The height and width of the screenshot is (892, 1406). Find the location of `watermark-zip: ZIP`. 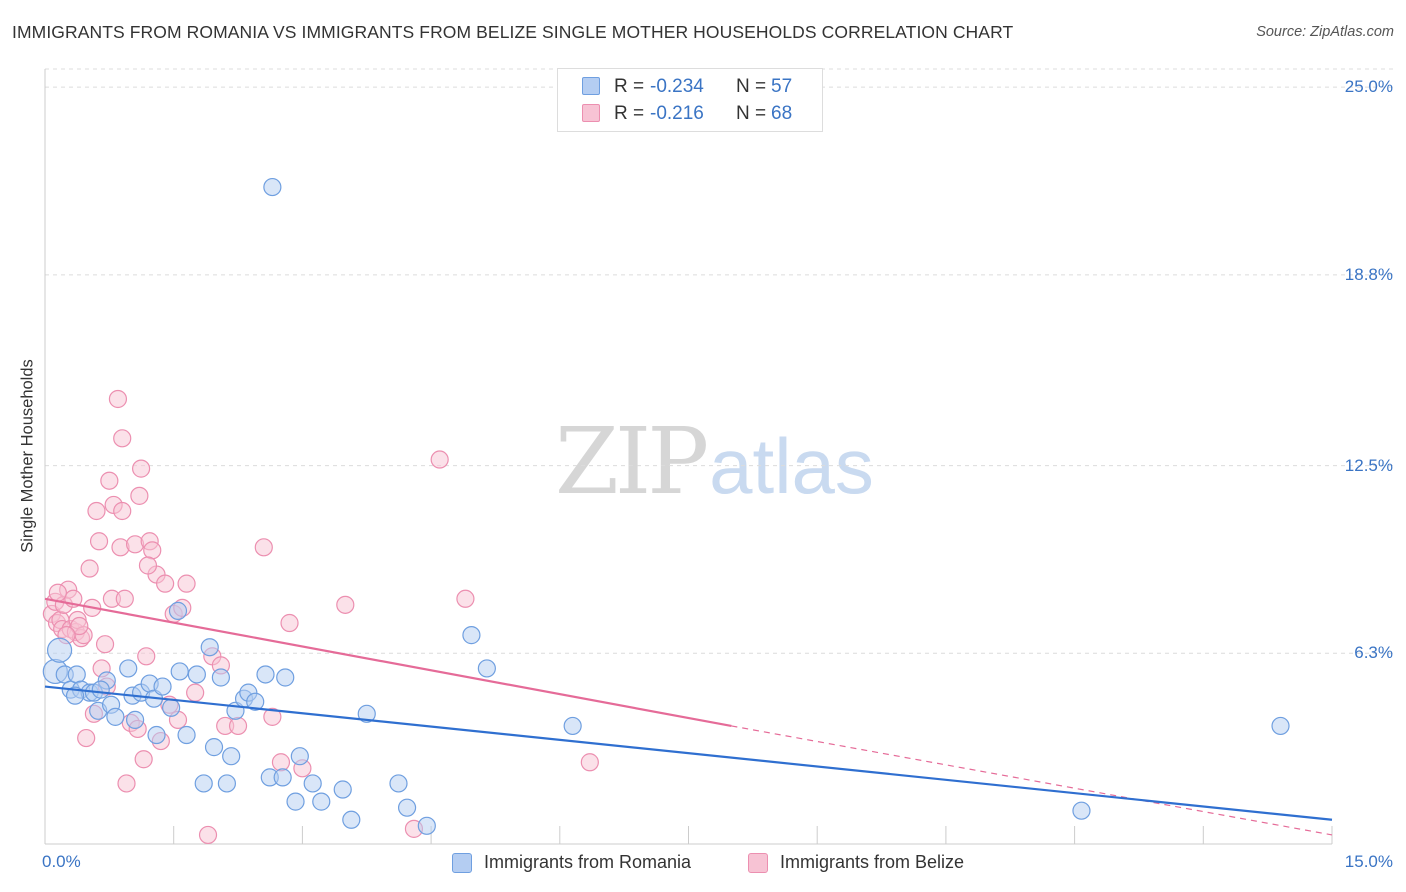

watermark-zip: ZIP is located at coordinates (632, 461).